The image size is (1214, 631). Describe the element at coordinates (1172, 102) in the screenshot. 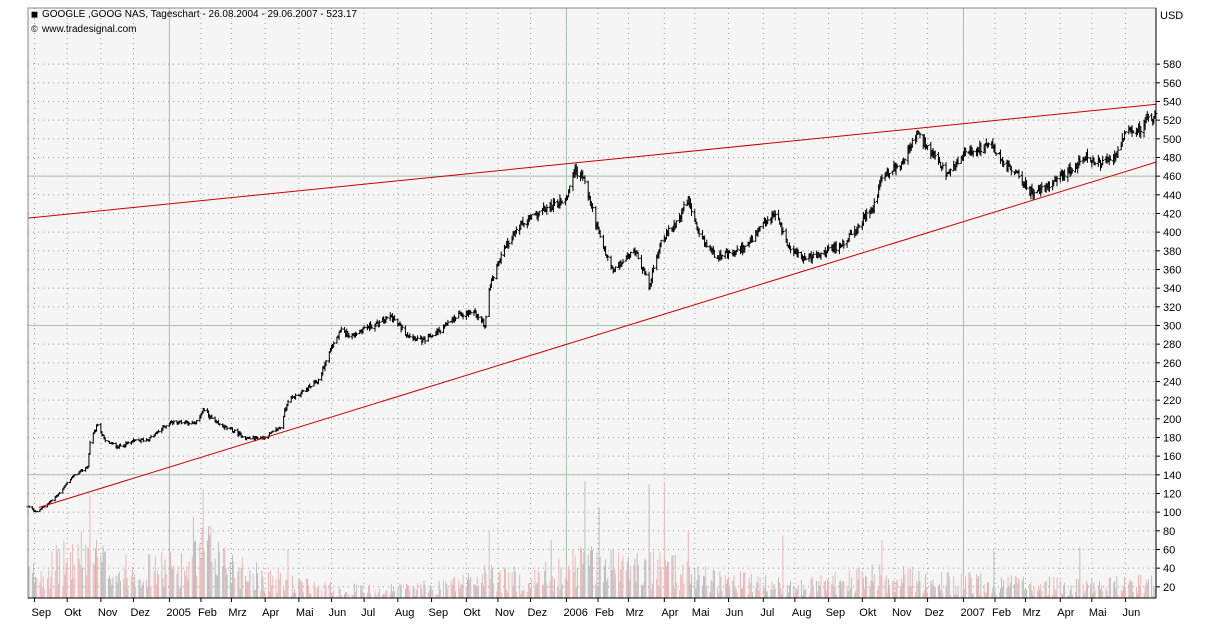

I see `y-tick-label: 540` at that location.